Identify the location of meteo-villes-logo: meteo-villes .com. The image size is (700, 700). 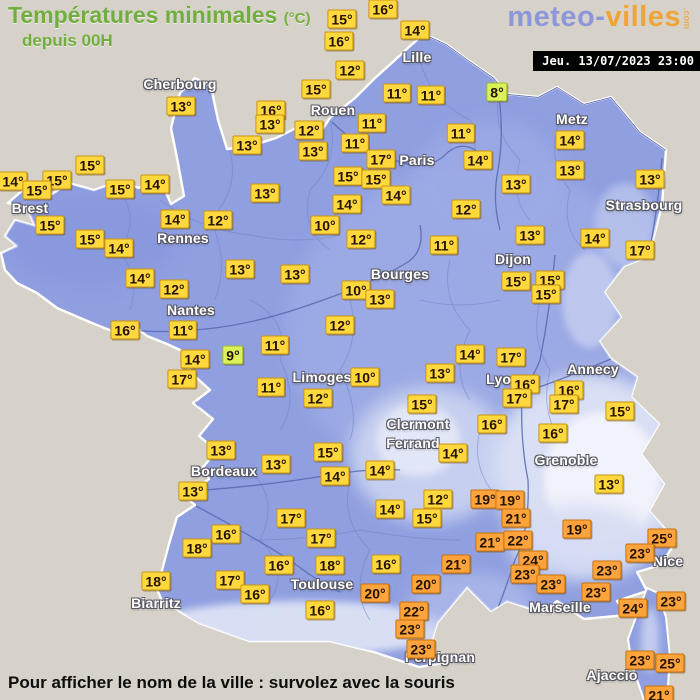
(599, 17).